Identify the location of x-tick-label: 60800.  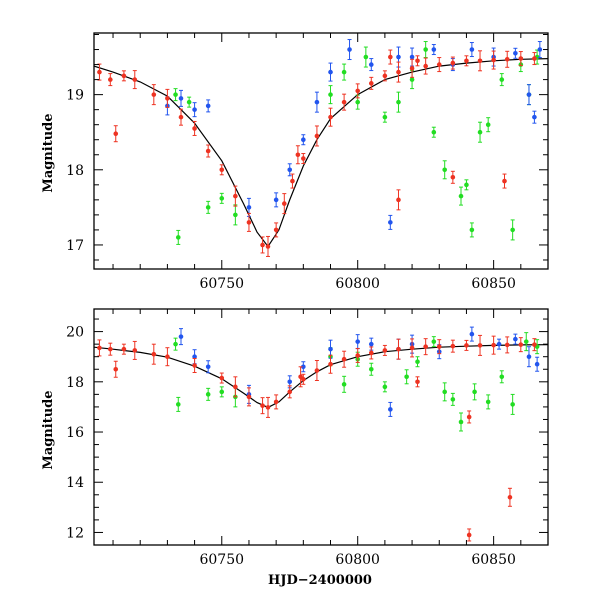
(357, 284).